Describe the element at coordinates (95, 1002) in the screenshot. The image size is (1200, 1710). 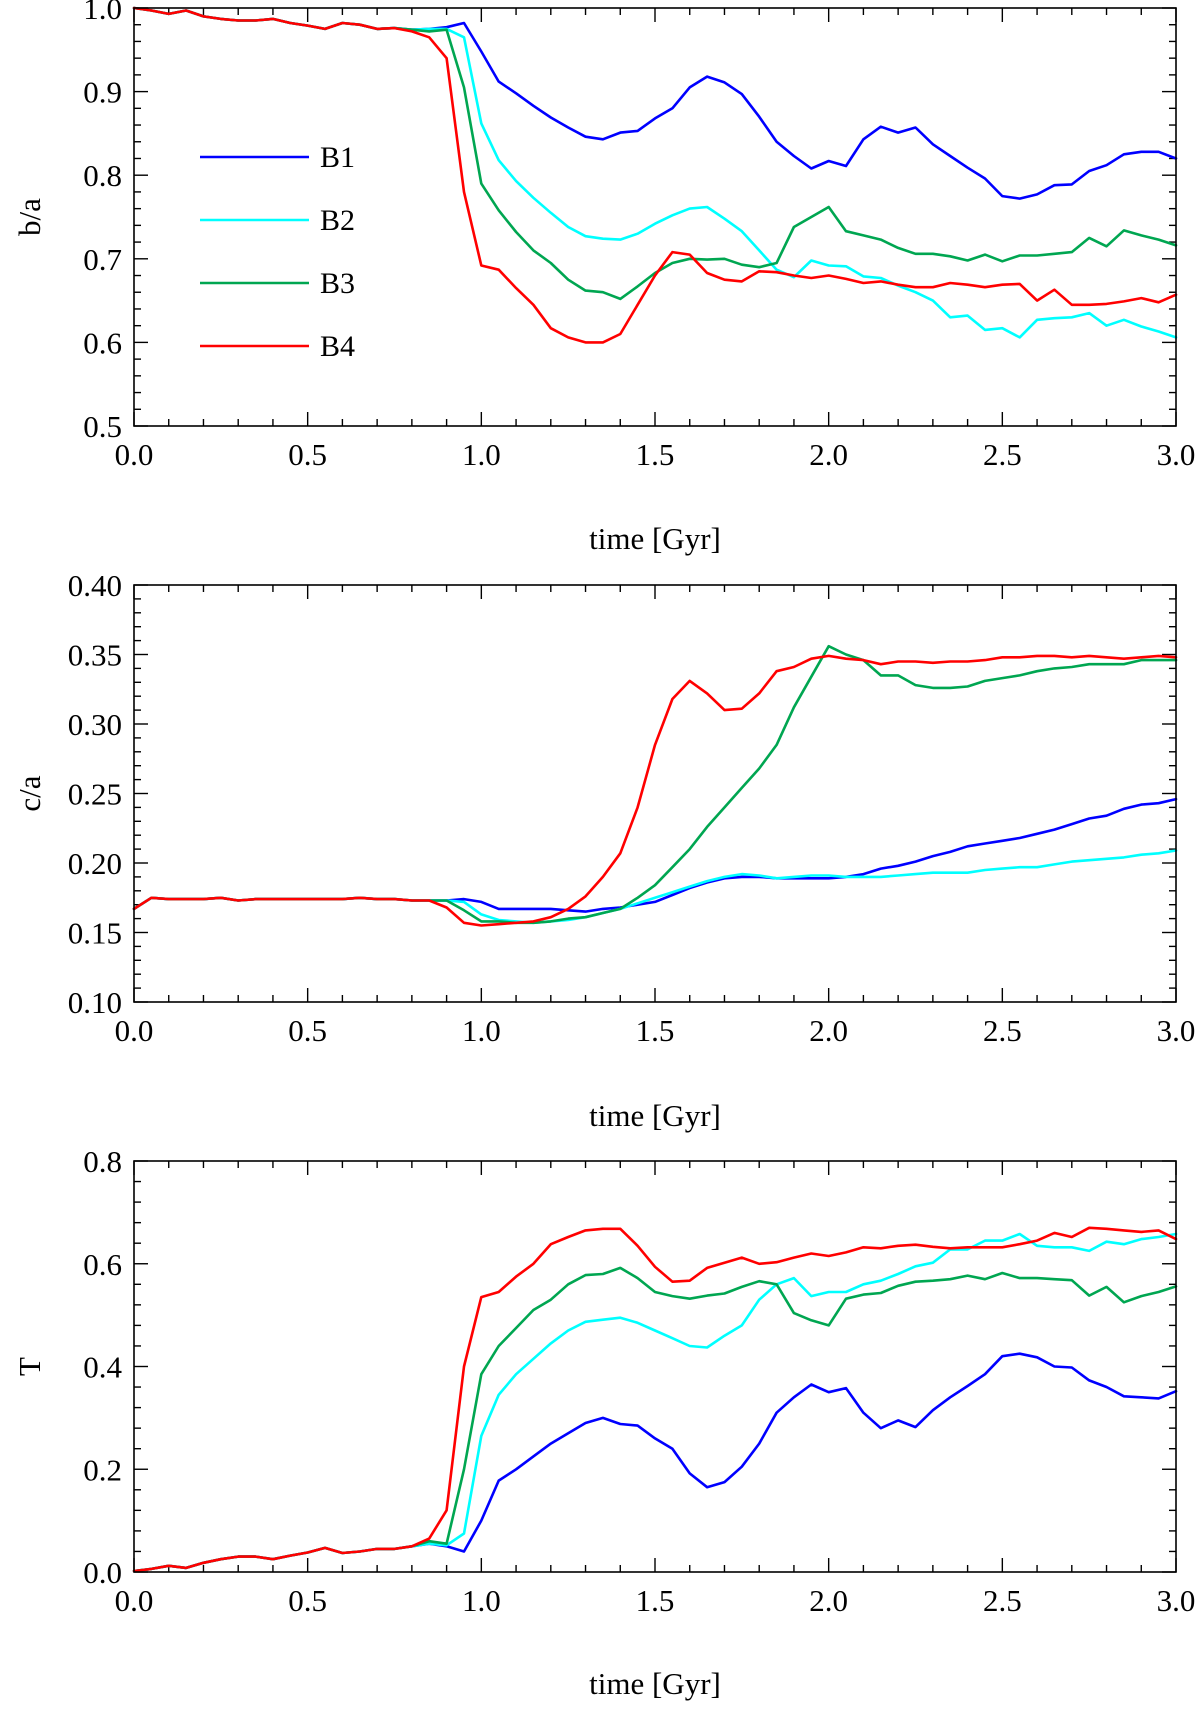
I see `y-tick-label: 0.10` at that location.